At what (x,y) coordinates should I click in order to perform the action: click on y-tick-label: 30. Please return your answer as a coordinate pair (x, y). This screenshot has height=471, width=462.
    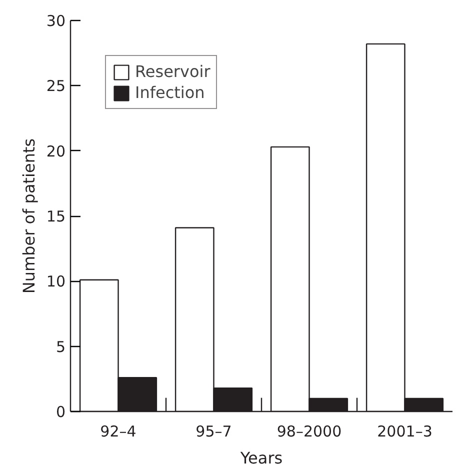
    Looking at the image, I should click on (56, 21).